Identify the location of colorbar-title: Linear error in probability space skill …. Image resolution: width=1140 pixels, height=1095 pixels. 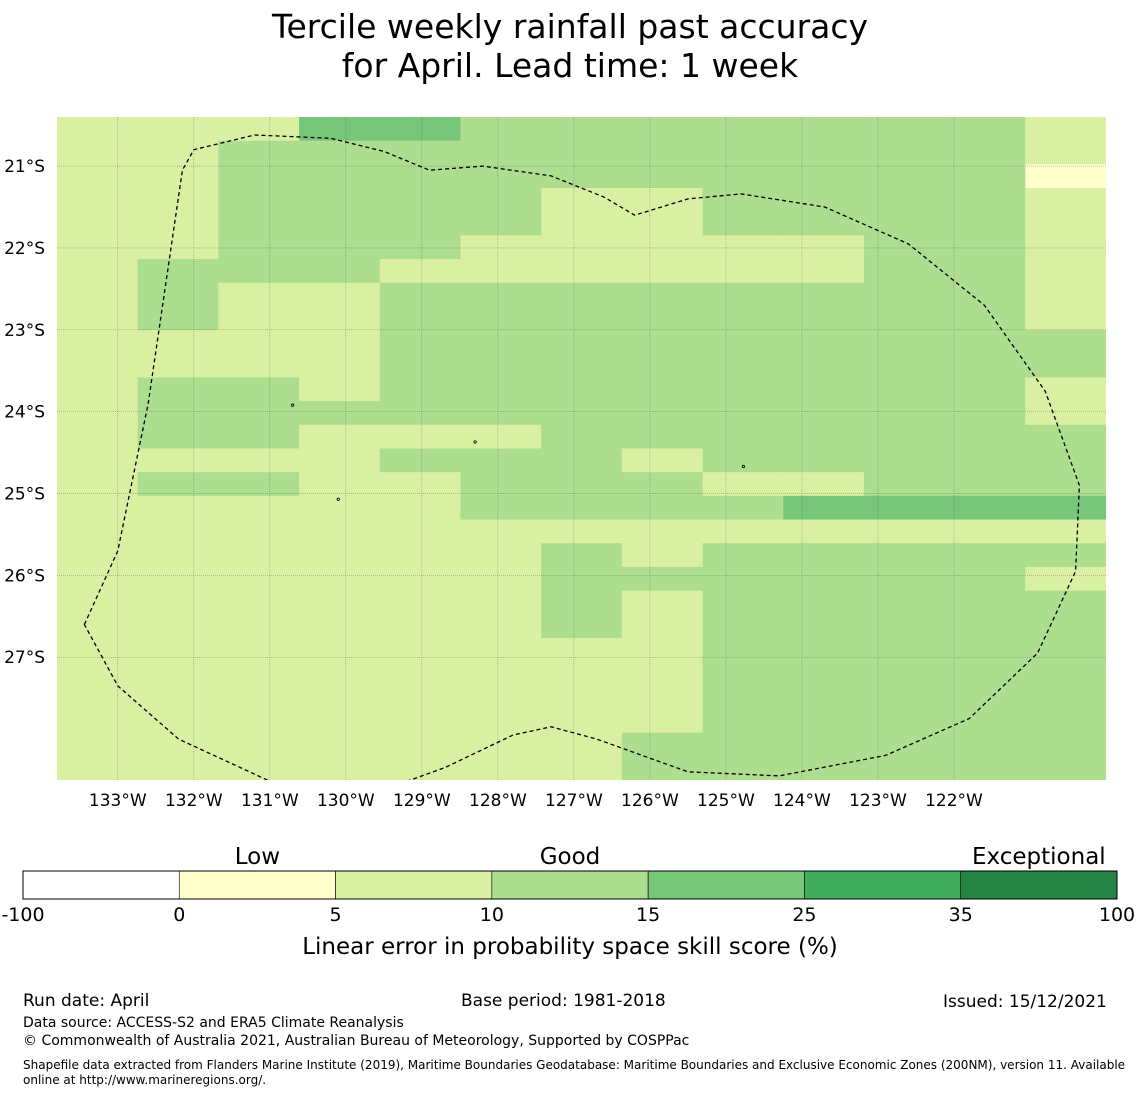
(570, 947).